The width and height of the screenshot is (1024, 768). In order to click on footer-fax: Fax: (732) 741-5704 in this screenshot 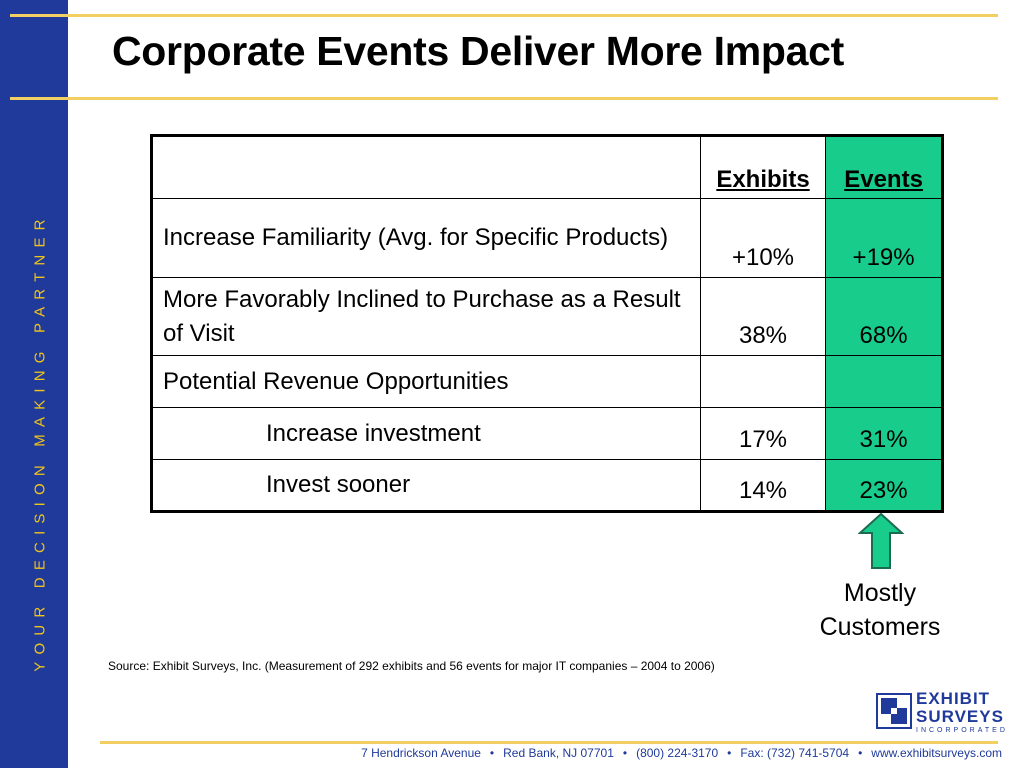, I will do `click(795, 753)`.